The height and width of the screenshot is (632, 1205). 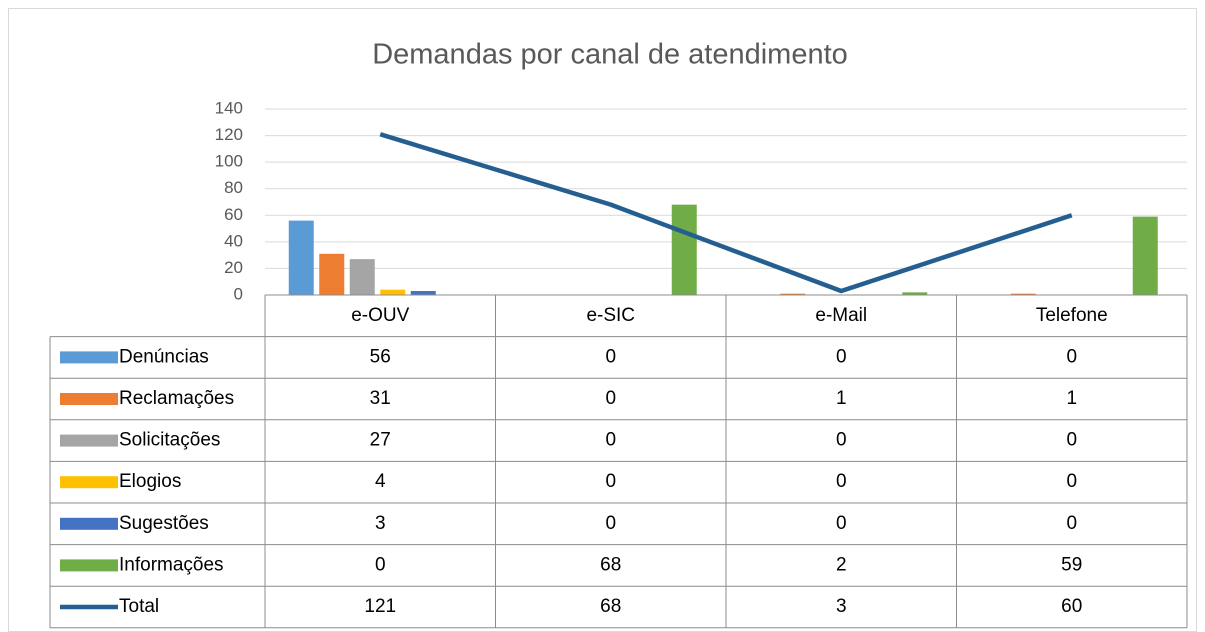 I want to click on table-cell: 59, so click(x=1071, y=564).